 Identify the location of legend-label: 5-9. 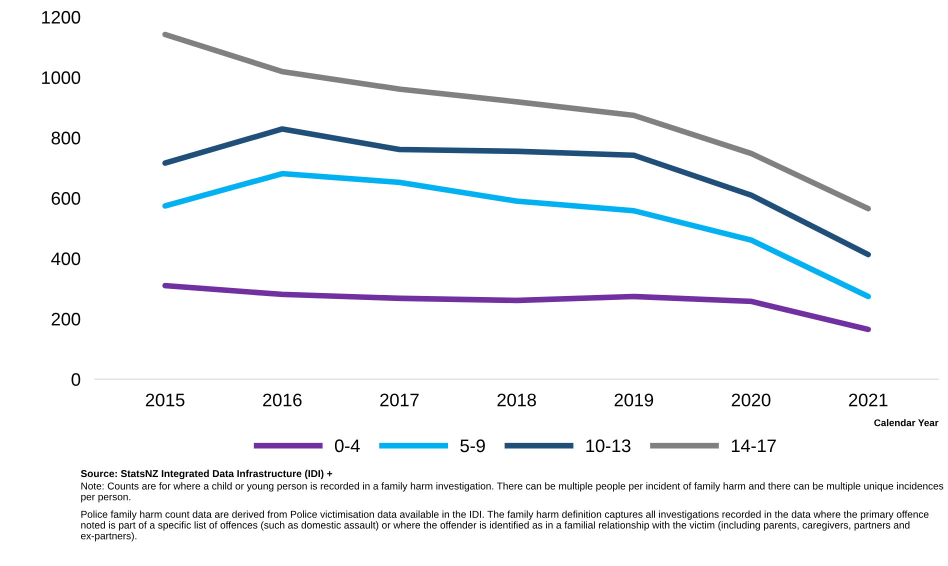
(472, 445).